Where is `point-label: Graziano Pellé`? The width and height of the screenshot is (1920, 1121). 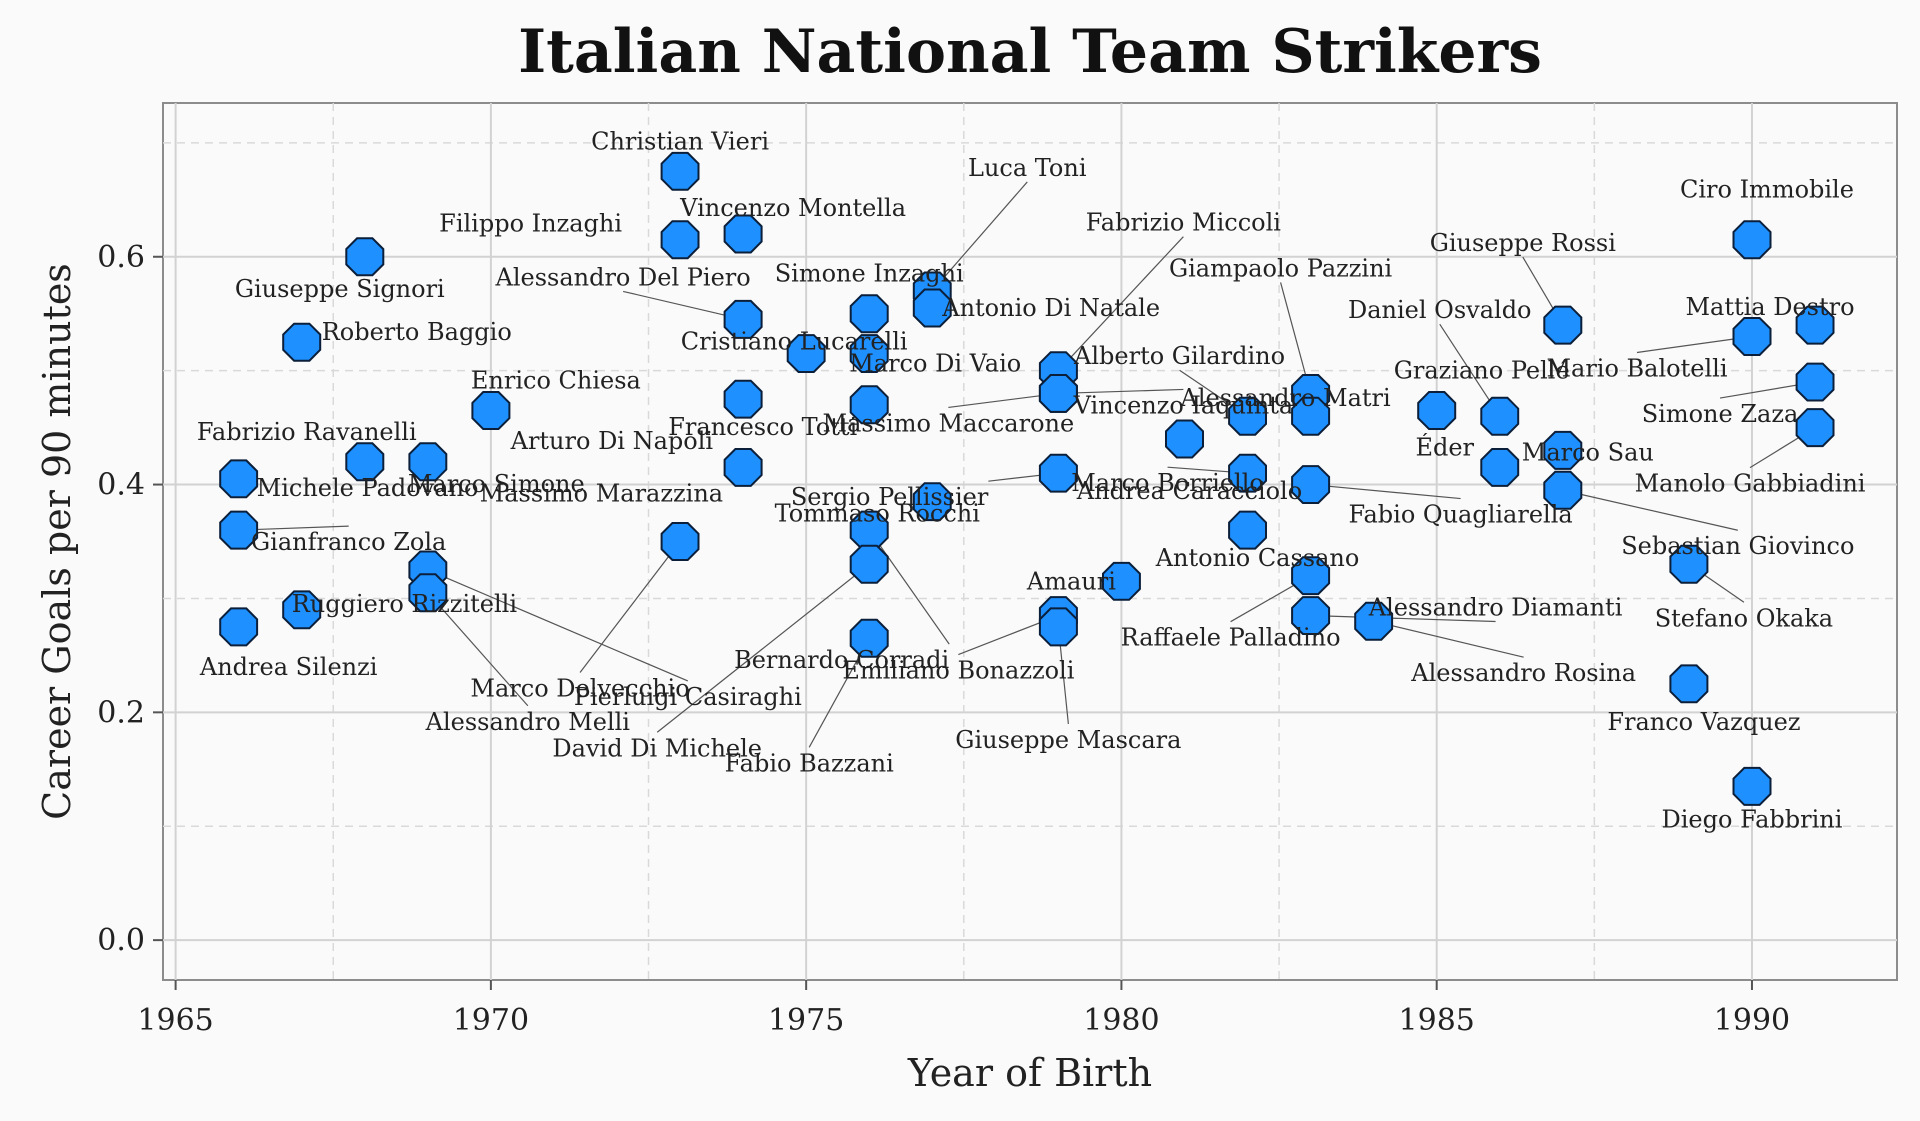
point-label: Graziano Pellé is located at coordinates (1482, 371).